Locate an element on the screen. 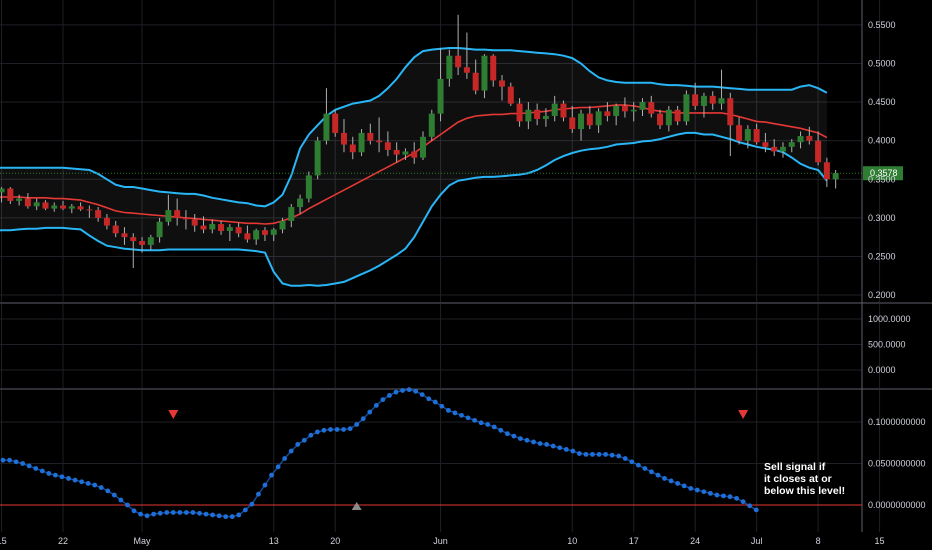 This screenshot has height=550, width=932. x-tick-label: May is located at coordinates (143, 541).